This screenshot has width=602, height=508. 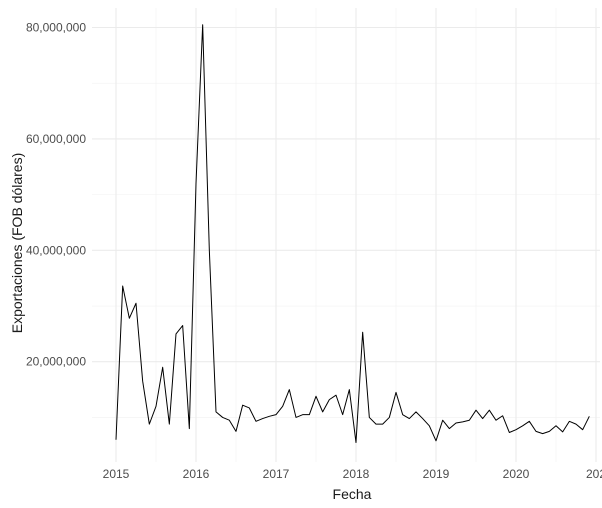 I want to click on y-axis-ticks: 20,000,000 40,000,000 60,000,000 80,000,000, so click(x=56, y=194).